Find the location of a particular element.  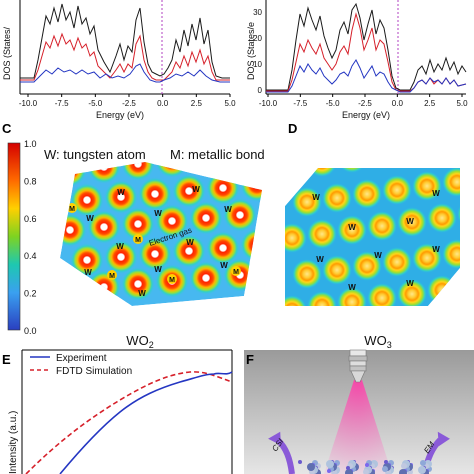

colorbar-tick-label: 0.8 is located at coordinates (30, 181).